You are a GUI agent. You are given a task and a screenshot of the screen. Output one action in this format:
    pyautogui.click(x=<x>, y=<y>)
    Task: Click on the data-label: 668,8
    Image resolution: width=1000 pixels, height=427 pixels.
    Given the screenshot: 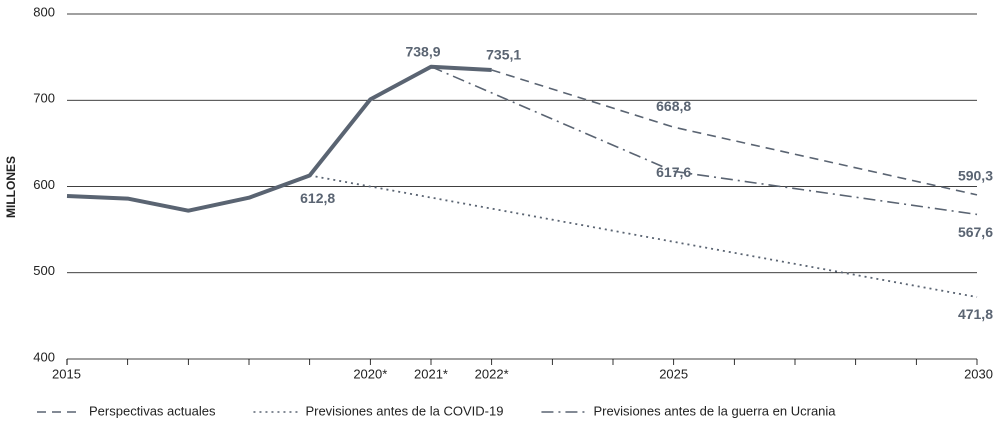 What is the action you would take?
    pyautogui.click(x=673, y=106)
    